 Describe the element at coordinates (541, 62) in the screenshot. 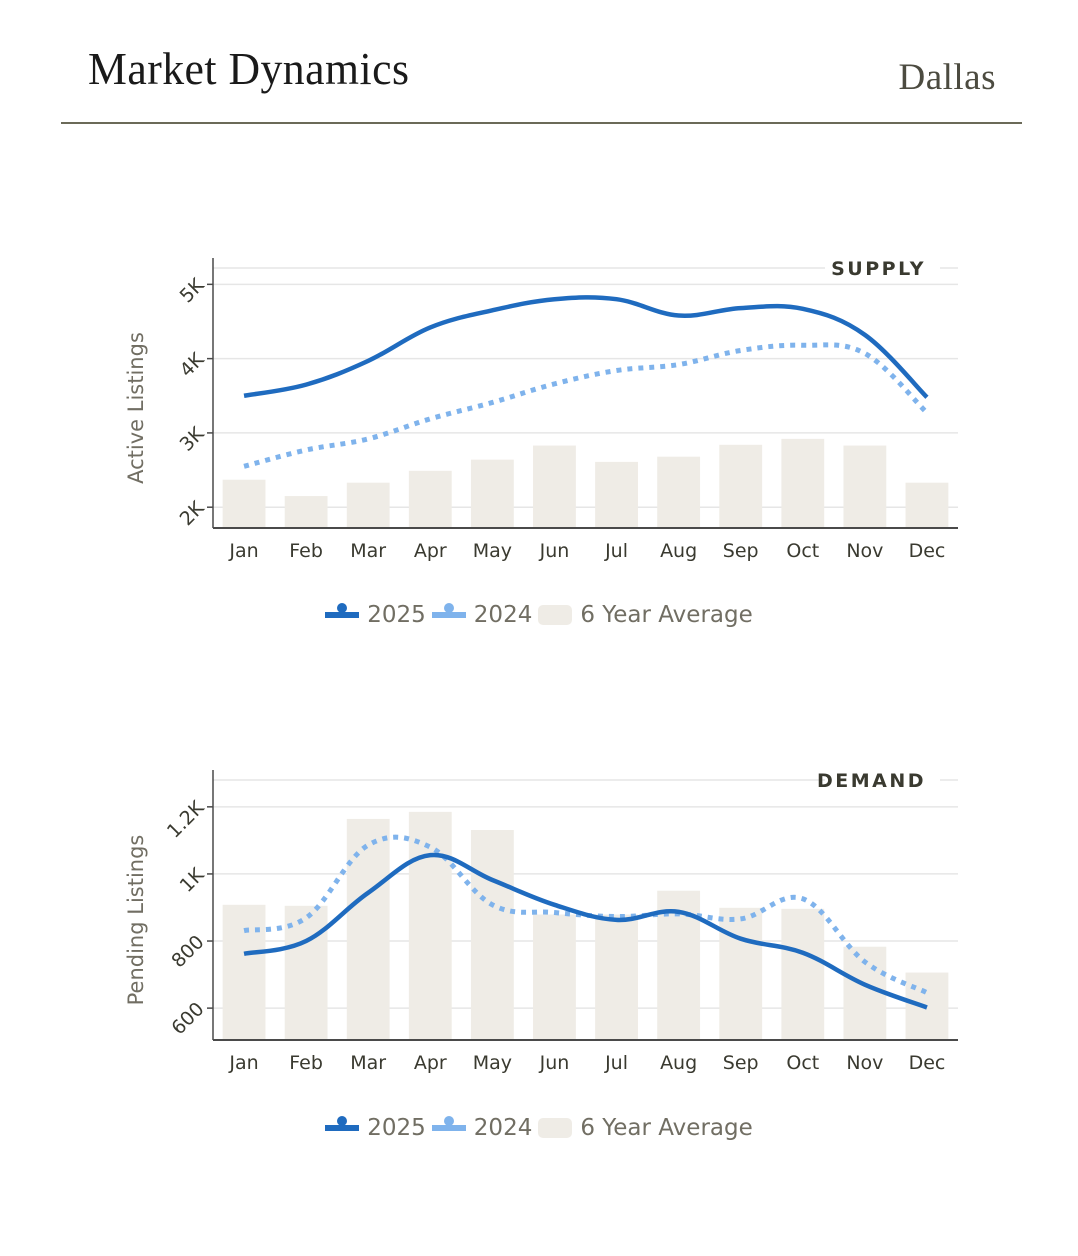

I see `page-header: Market Dynamics Dallas` at that location.